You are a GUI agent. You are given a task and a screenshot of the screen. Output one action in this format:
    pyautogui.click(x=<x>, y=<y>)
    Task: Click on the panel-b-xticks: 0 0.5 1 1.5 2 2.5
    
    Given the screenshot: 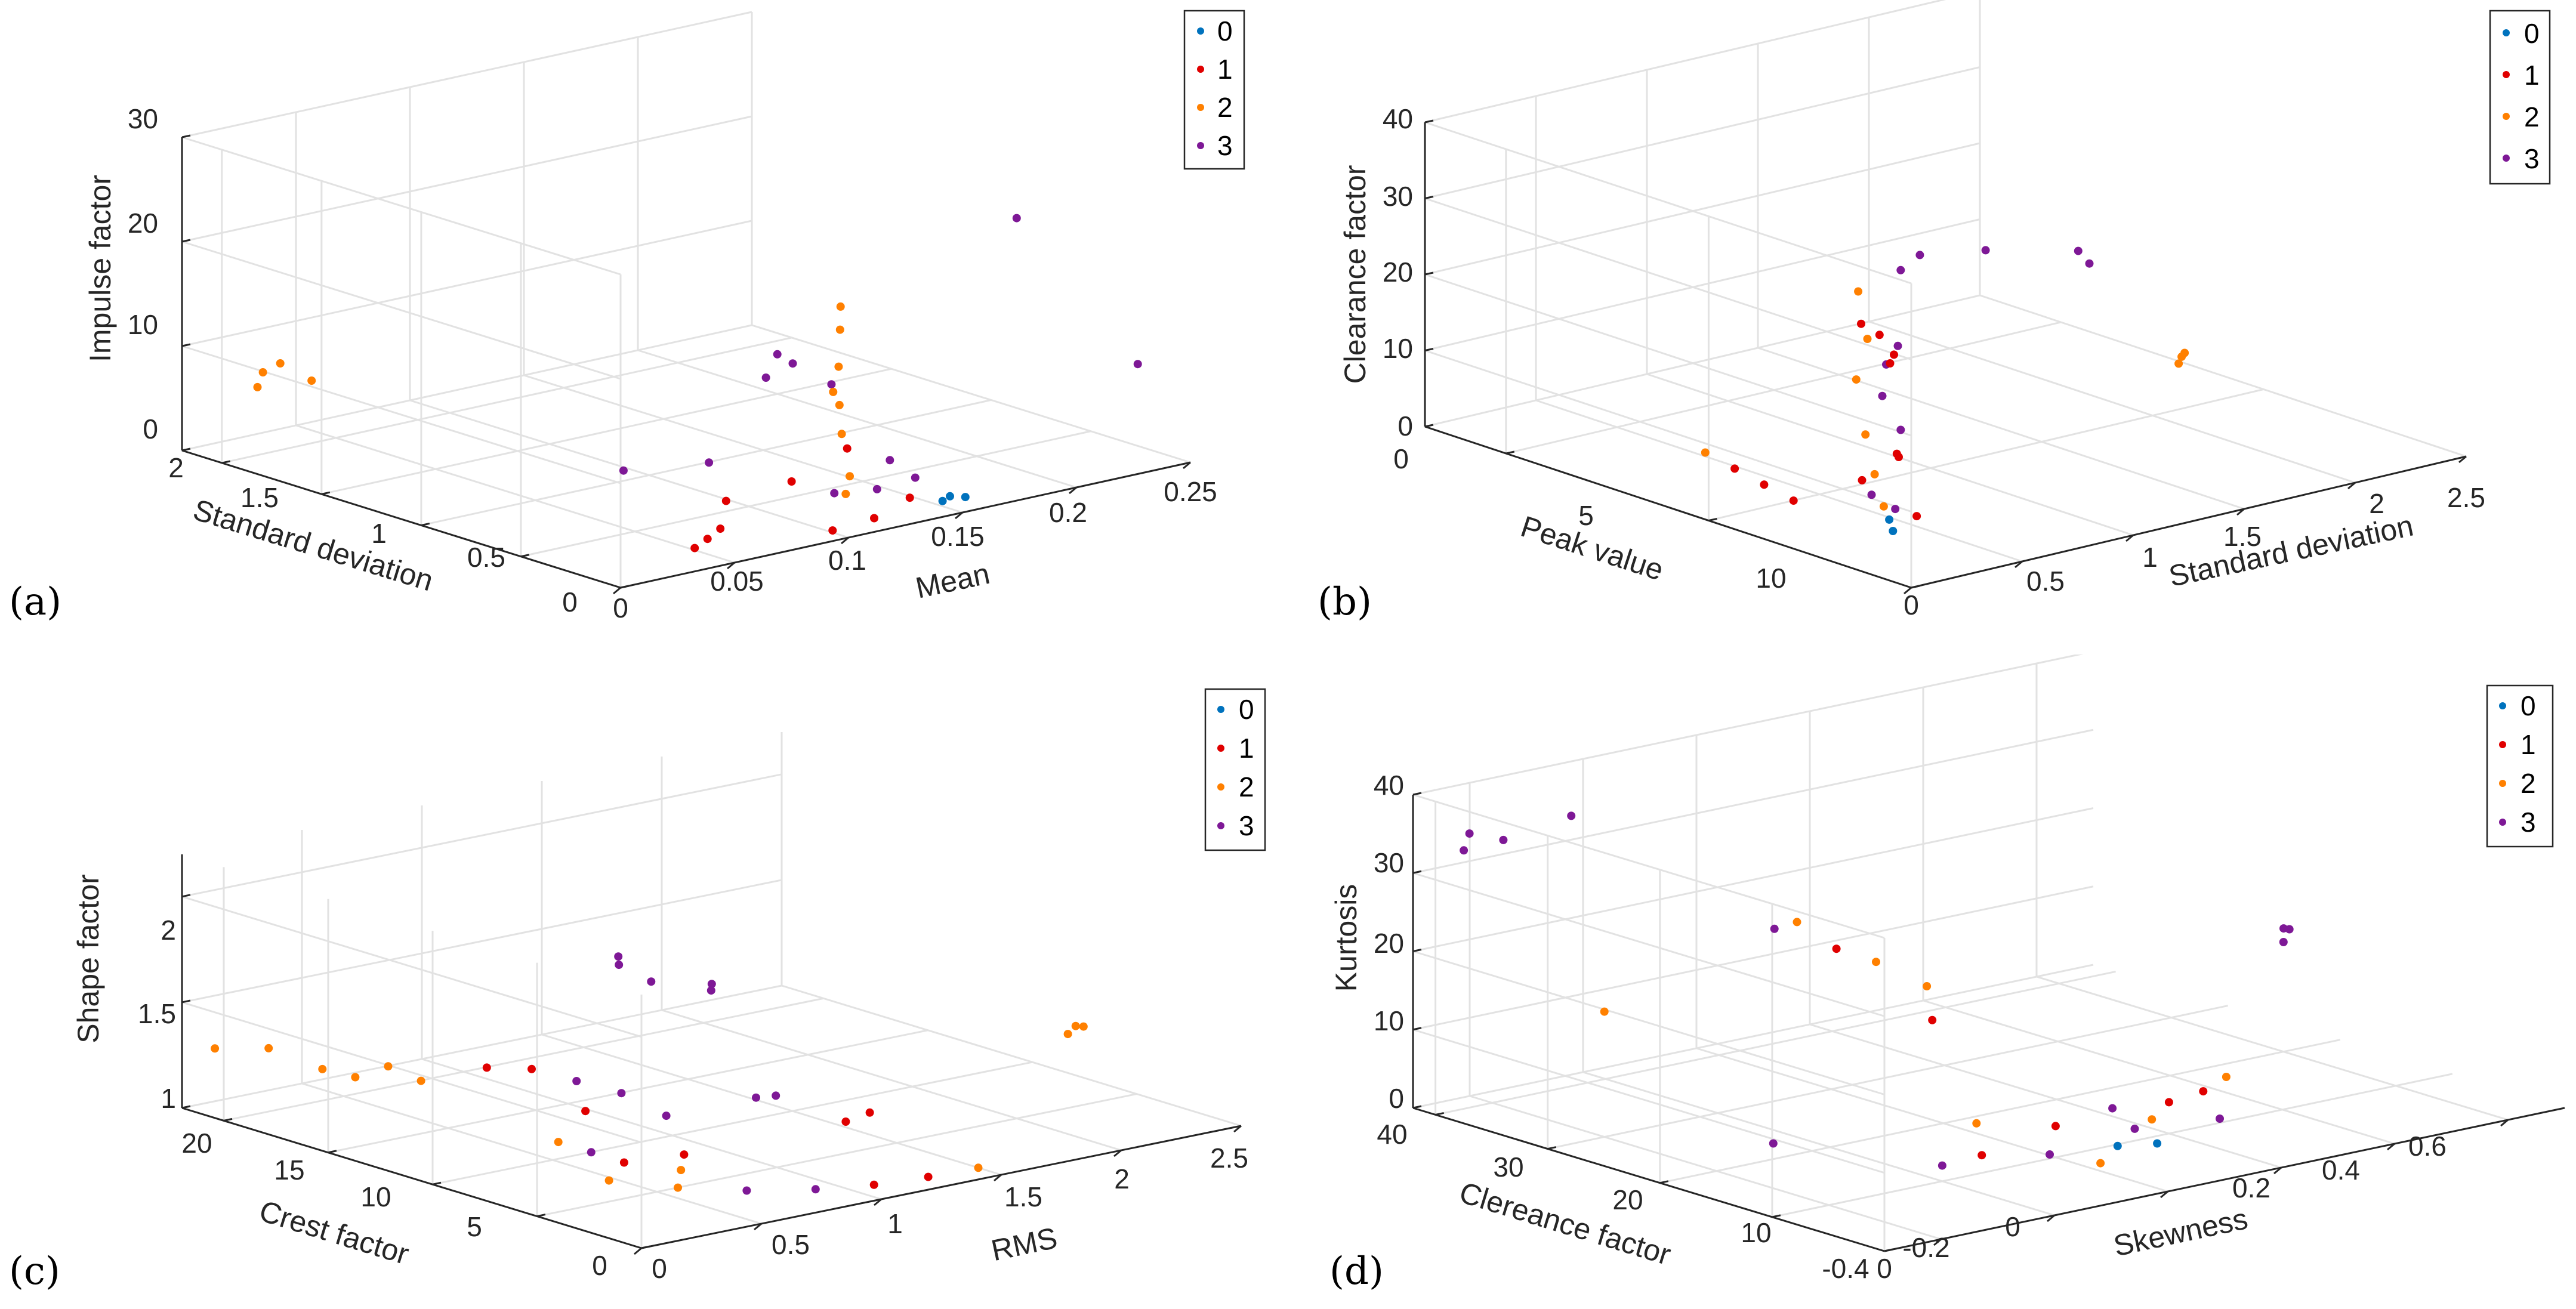 What is the action you would take?
    pyautogui.click(x=2194, y=551)
    